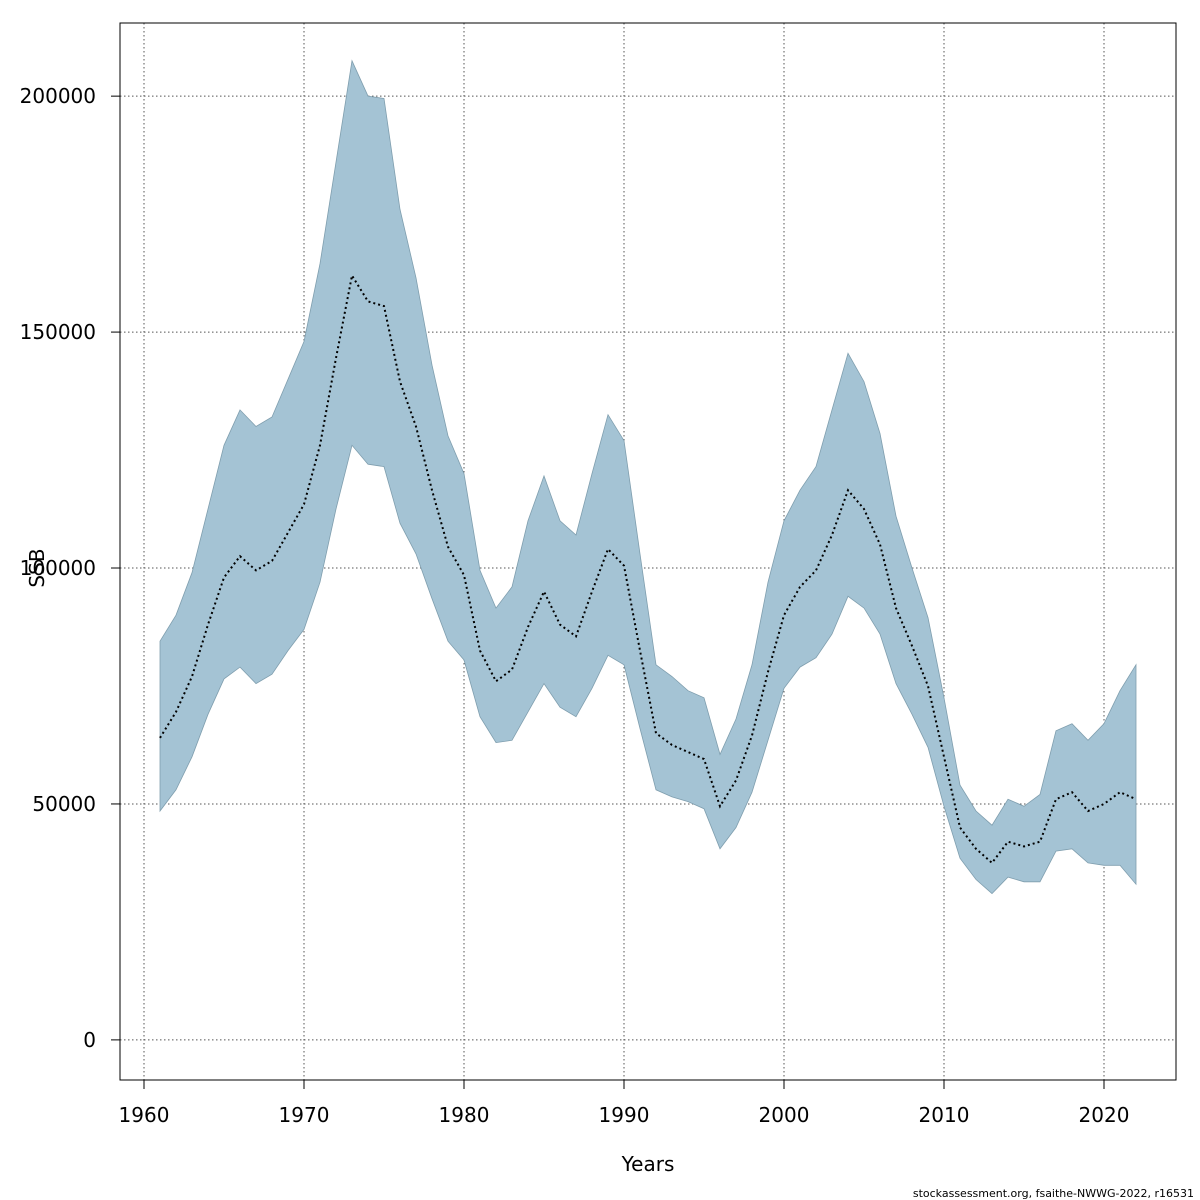  I want to click on x-tick-label: 2010, so click(944, 1115).